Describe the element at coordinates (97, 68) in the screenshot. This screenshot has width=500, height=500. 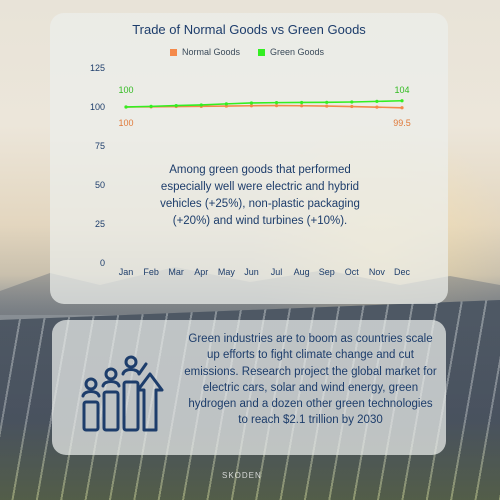
I see `y-tick-label: 125` at that location.